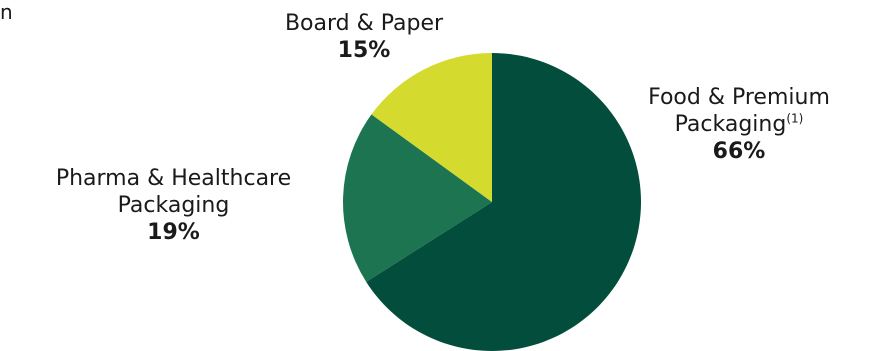 The image size is (876, 351). Describe the element at coordinates (364, 50) in the screenshot. I see `label-board-paper-value: 15%` at that location.